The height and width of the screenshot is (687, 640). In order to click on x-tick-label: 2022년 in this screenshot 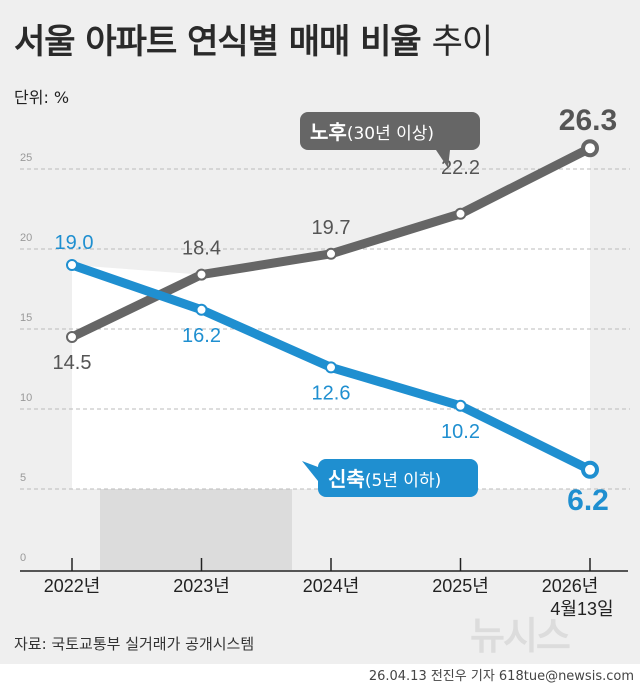, I will do `click(72, 586)`.